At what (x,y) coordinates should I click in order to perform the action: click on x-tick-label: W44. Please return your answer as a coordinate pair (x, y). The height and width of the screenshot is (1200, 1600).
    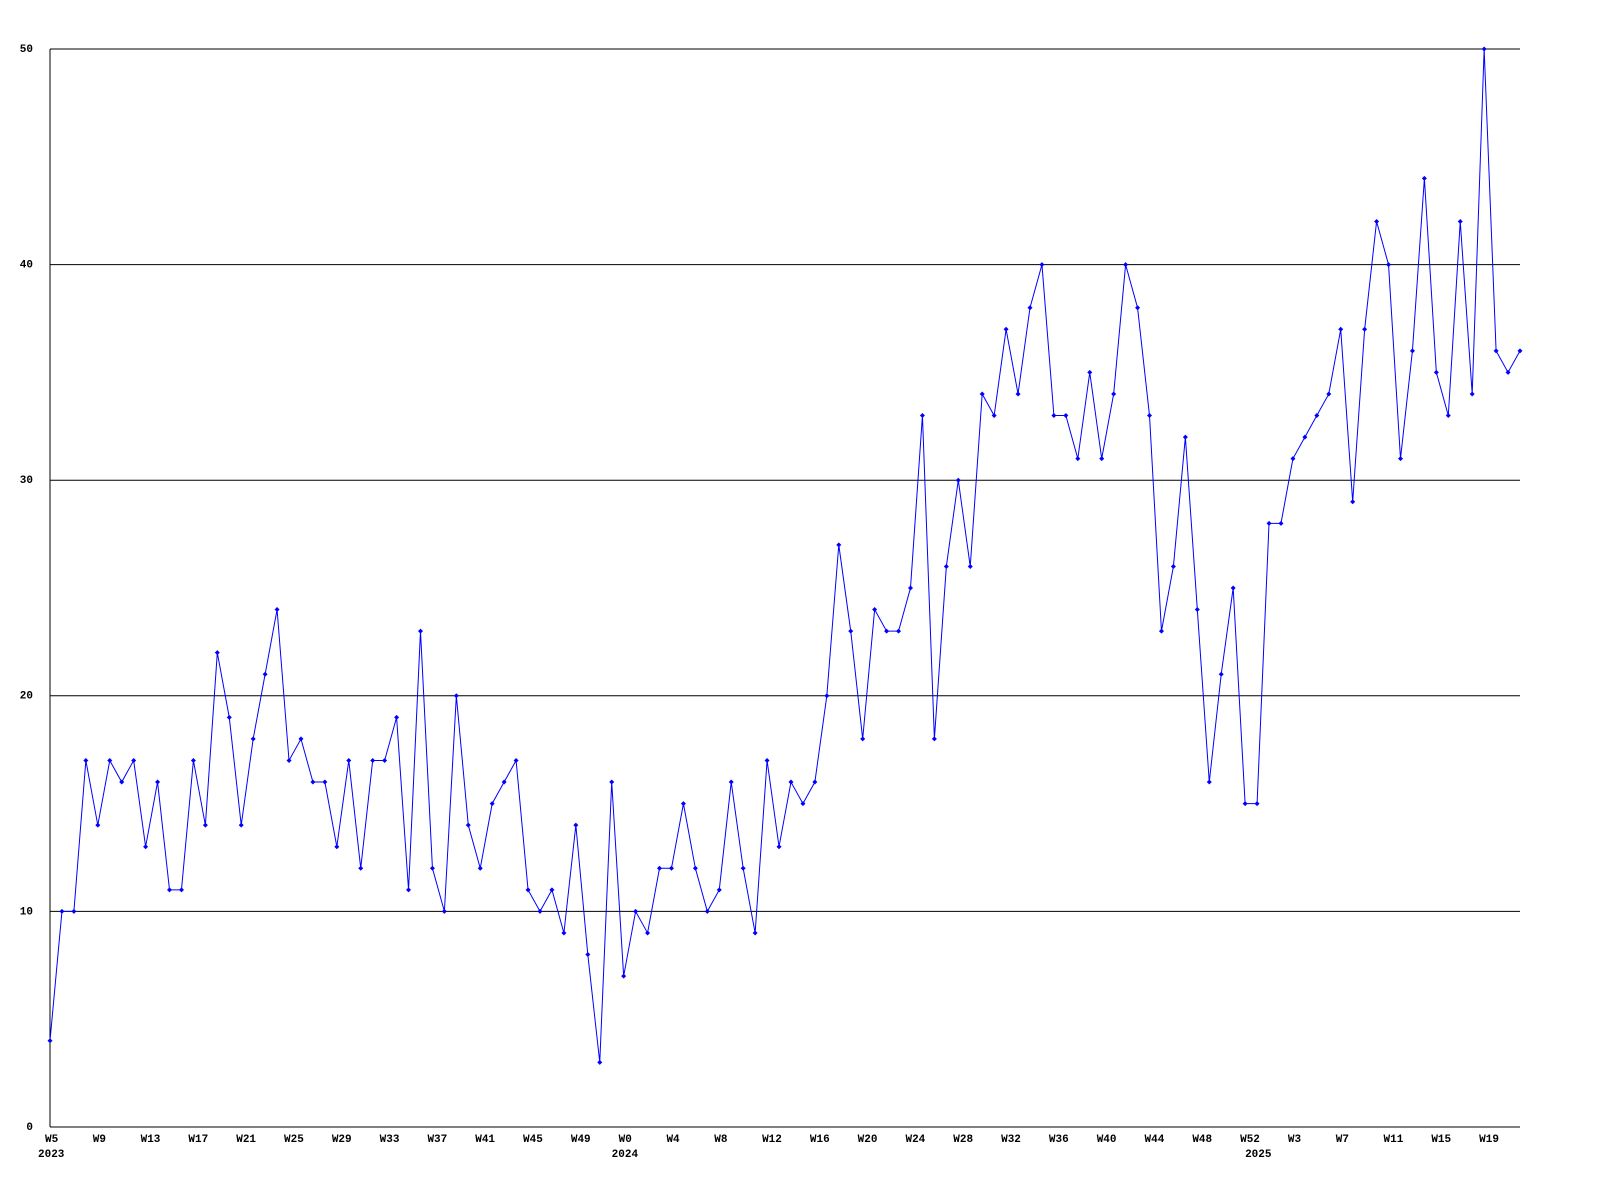
    Looking at the image, I should click on (1155, 1140).